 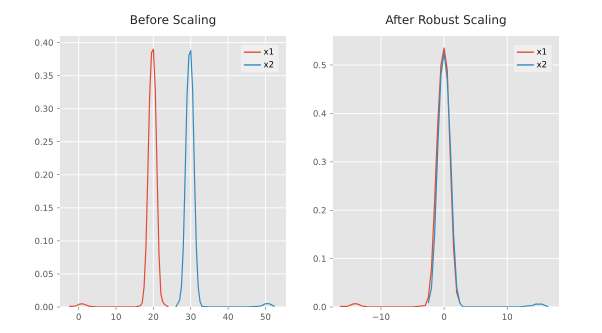 What do you see at coordinates (320, 258) in the screenshot?
I see `y-tick-label: 0.1` at bounding box center [320, 258].